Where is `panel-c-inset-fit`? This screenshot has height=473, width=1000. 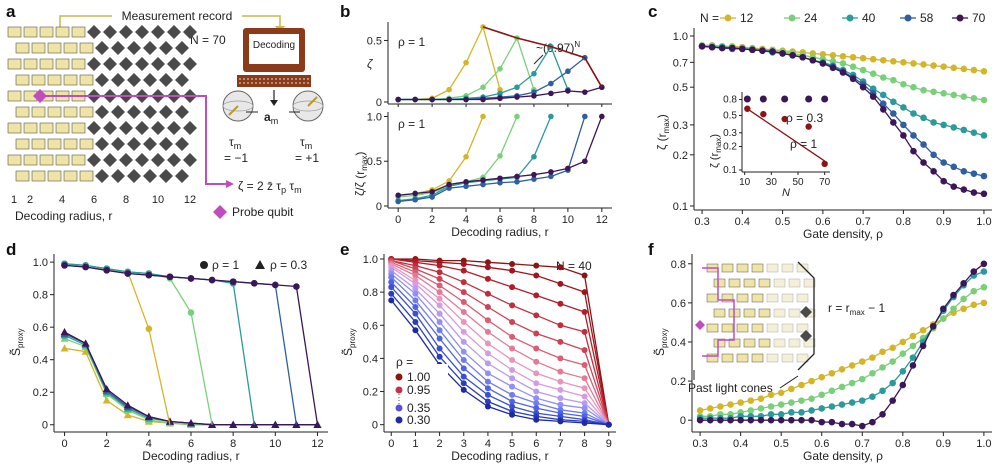 panel-c-inset-fit is located at coordinates (785, 134).